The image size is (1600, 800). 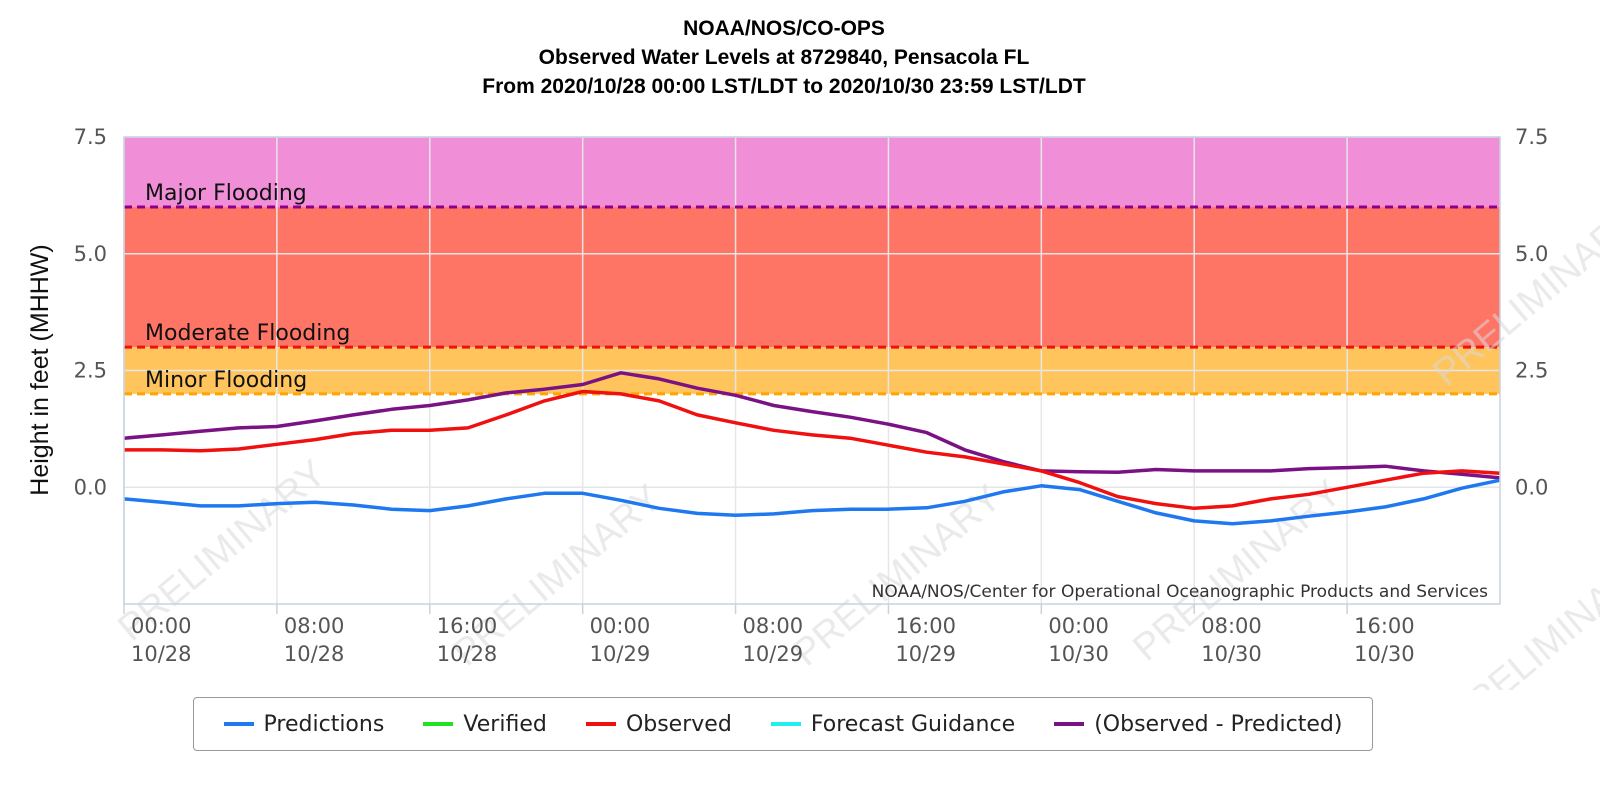 What do you see at coordinates (600, 724) in the screenshot?
I see `legend-swatch-observed` at bounding box center [600, 724].